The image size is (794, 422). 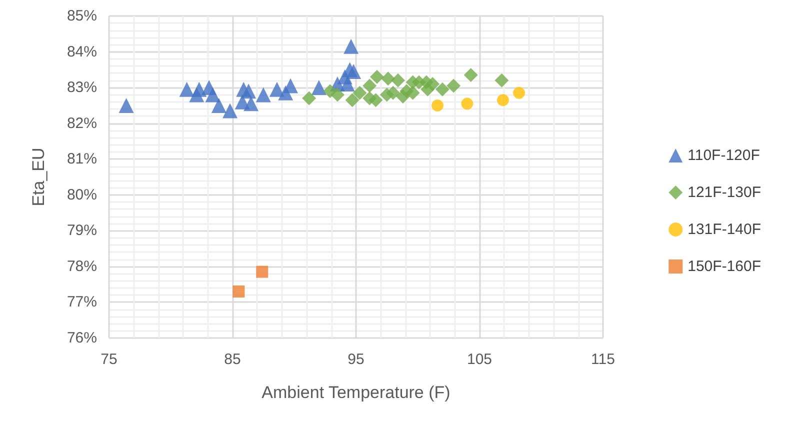 I want to click on y-tick-label: 81%, so click(x=81, y=159).